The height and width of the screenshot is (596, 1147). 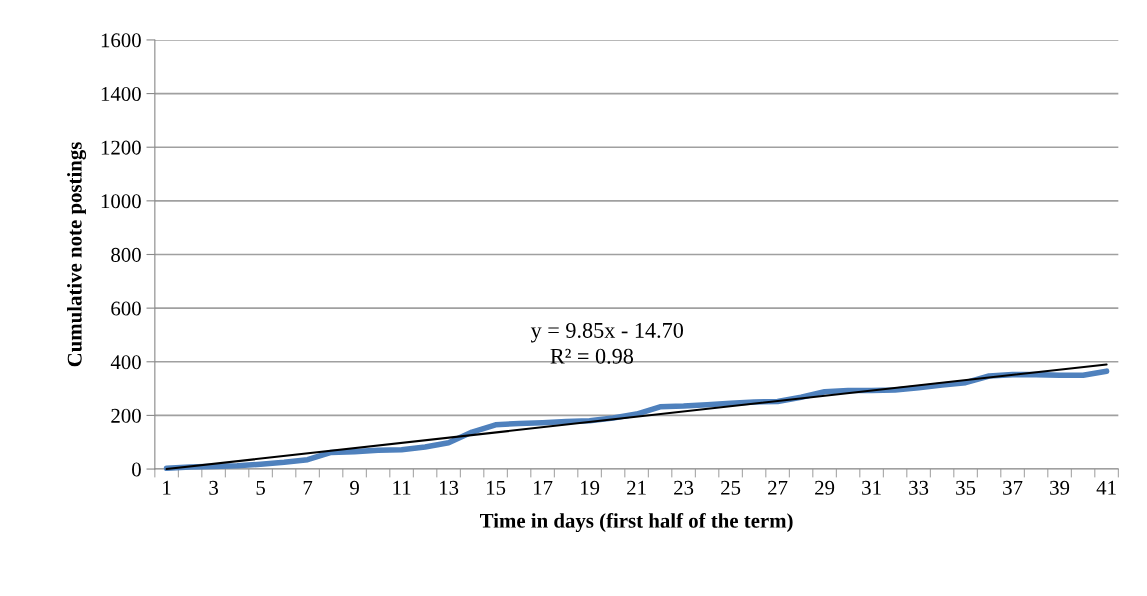 I want to click on x-tick-label: 7, so click(x=308, y=487).